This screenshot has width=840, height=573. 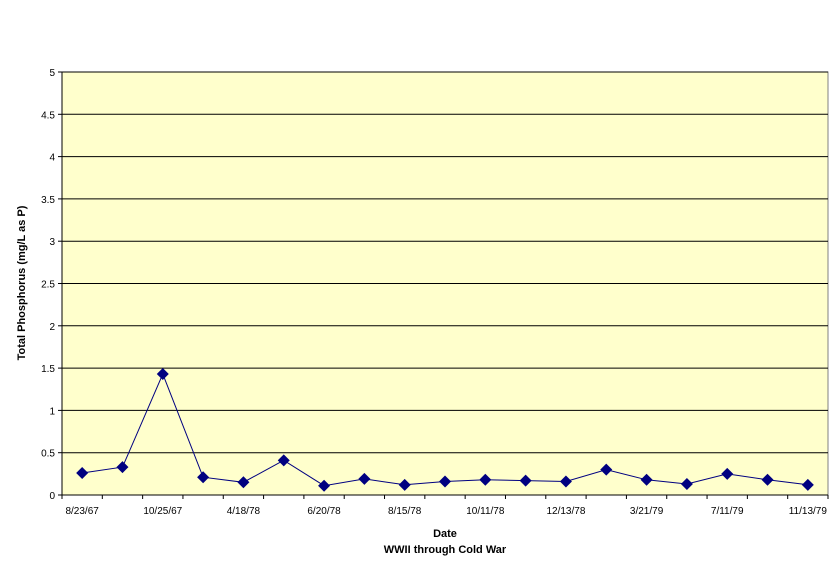 I want to click on y-tick-label: 1.5, so click(x=48, y=369).